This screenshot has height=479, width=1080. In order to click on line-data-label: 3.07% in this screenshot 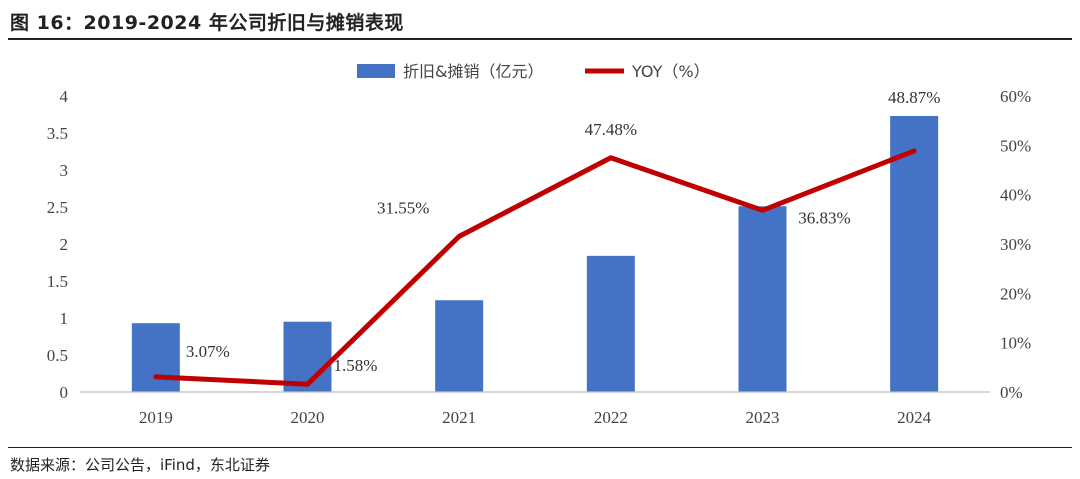, I will do `click(208, 351)`.